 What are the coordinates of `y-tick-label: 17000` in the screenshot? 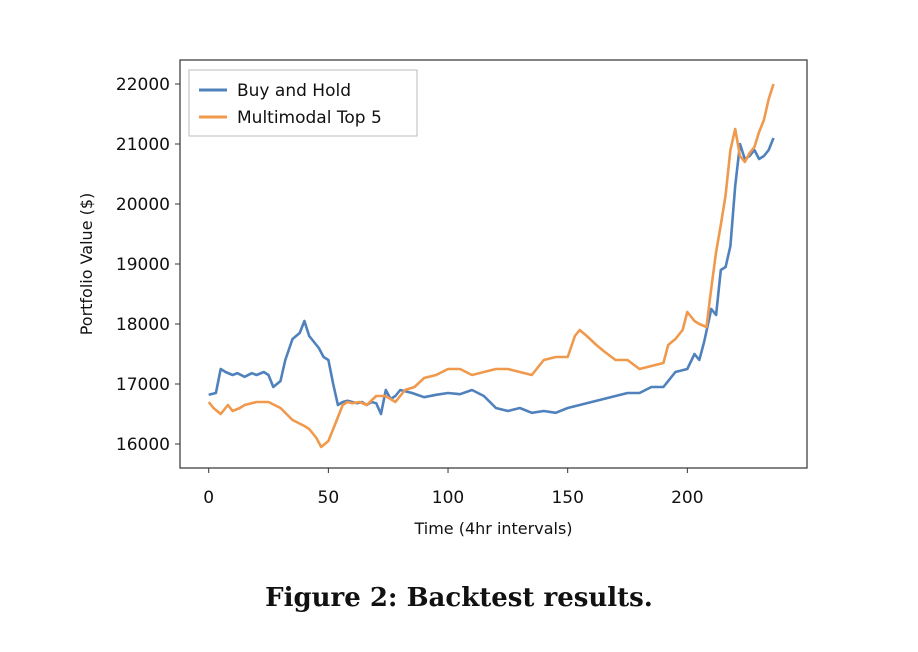 It's located at (143, 385).